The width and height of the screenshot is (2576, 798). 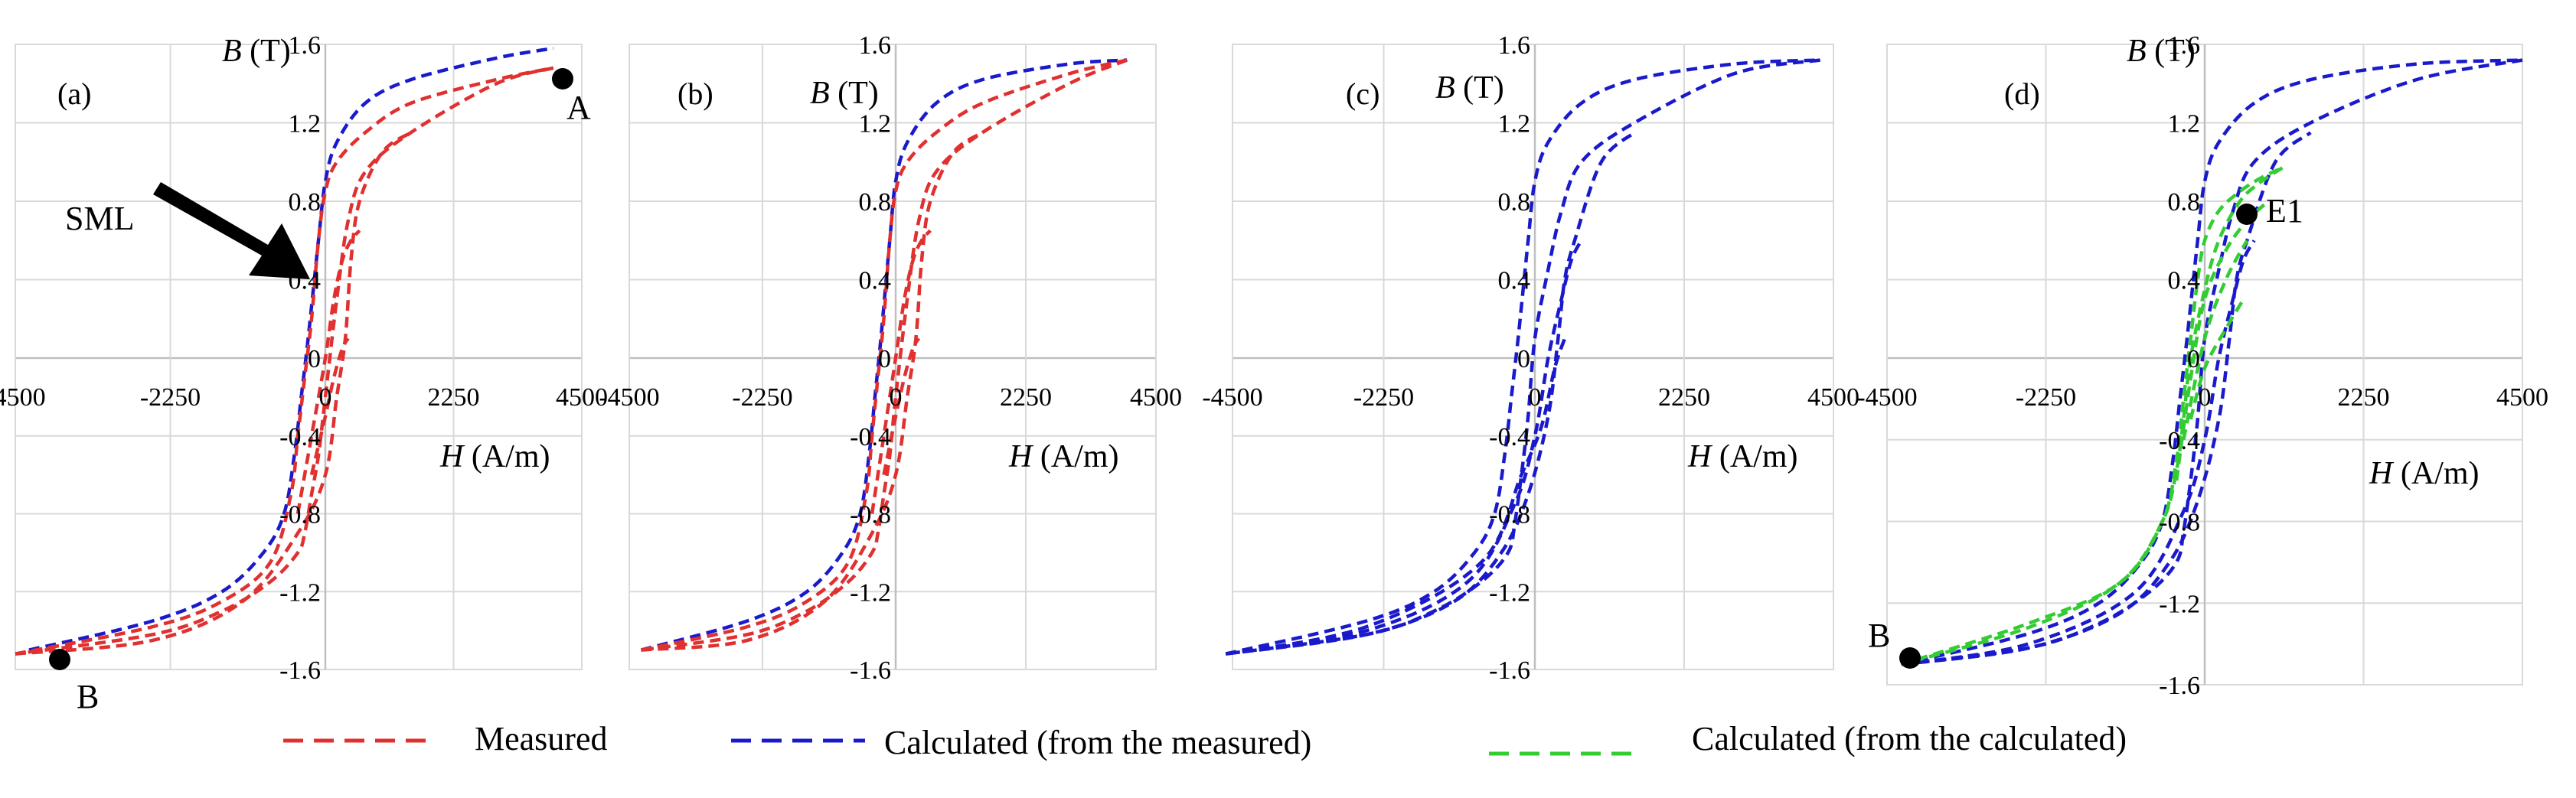 I want to click on panel-b-curves, so click(x=884, y=355).